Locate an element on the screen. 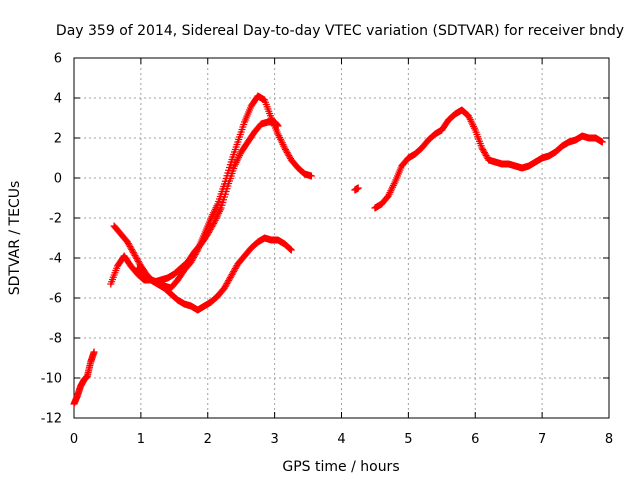 The height and width of the screenshot is (480, 640). x-tick-label: 8 is located at coordinates (609, 439).